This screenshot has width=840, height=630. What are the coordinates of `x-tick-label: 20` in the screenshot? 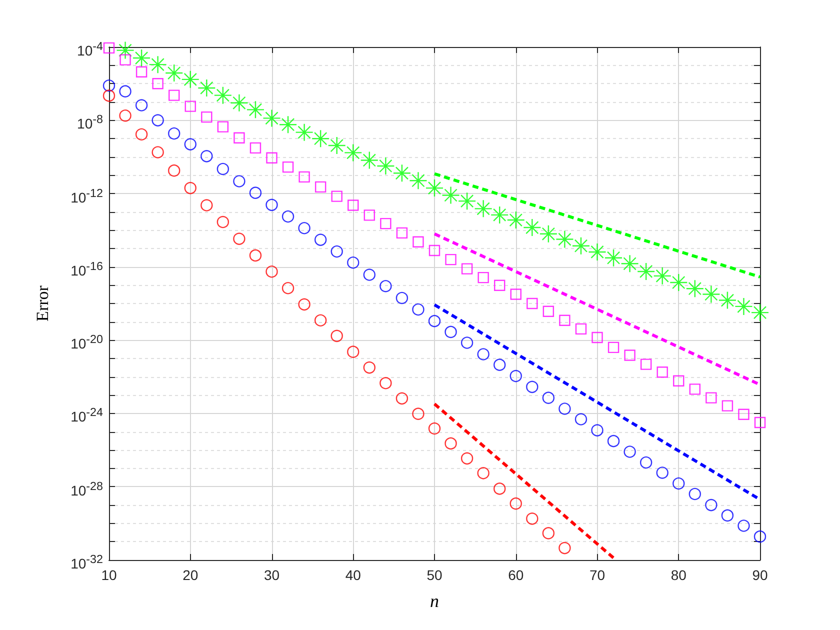 It's located at (190, 575).